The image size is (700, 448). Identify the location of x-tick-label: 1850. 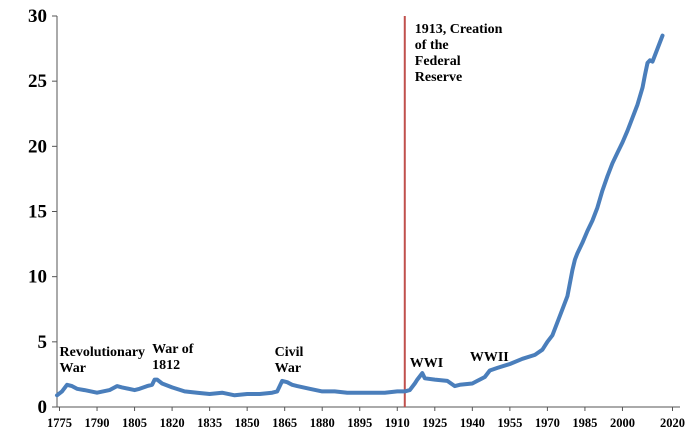
(247, 423).